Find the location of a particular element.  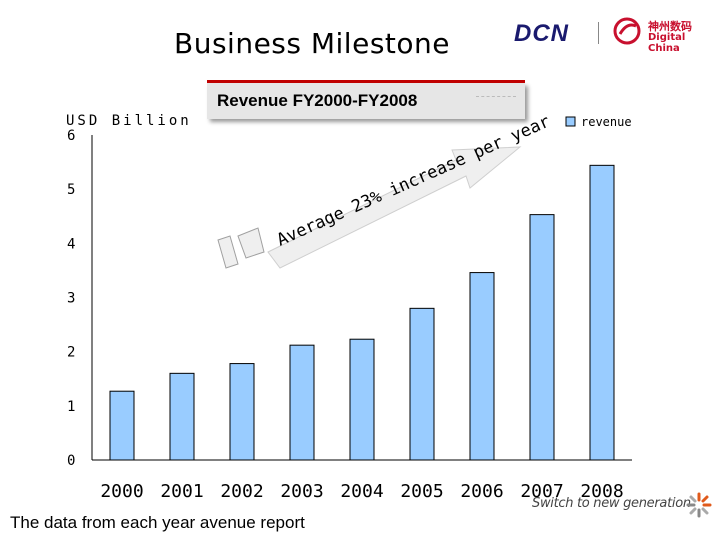

slide-title: Business Milestone is located at coordinates (312, 43).